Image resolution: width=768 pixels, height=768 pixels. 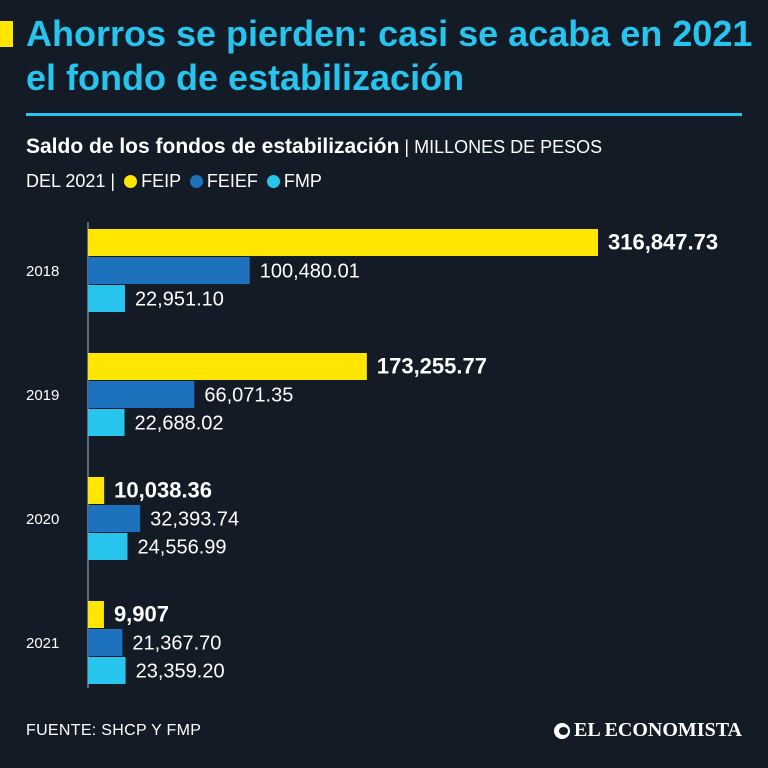 I want to click on data-label-fmp-2020: 24,556.99, so click(x=182, y=548).